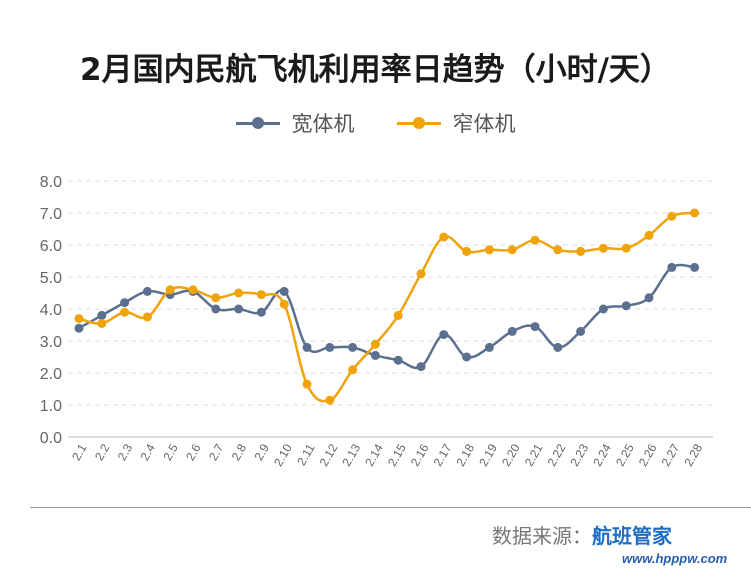  What do you see at coordinates (351, 455) in the screenshot?
I see `x-tick-label: 2.13` at bounding box center [351, 455].